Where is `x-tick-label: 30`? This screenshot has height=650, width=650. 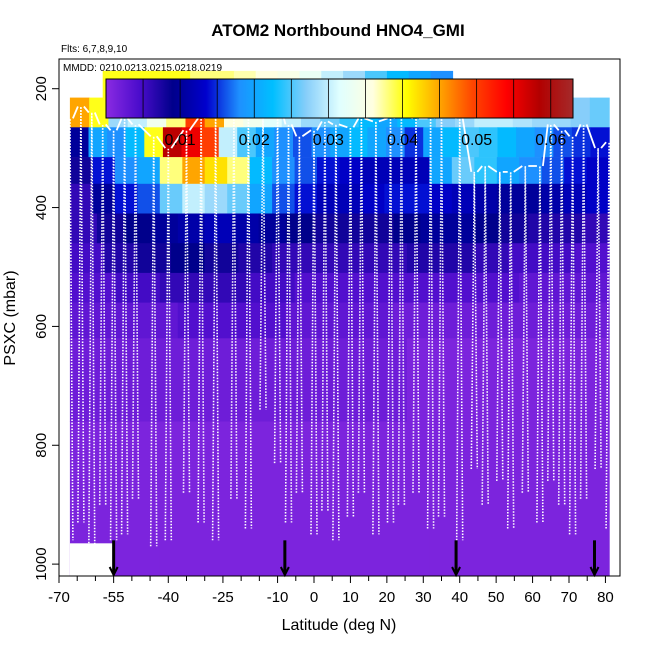 x-tick-label: 30 is located at coordinates (423, 597).